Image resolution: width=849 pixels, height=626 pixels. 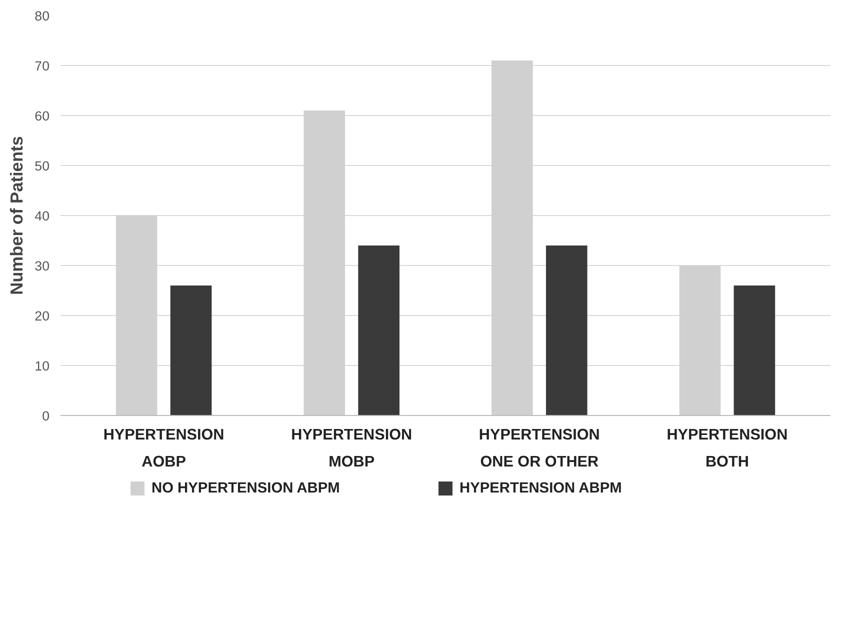 What do you see at coordinates (351, 448) in the screenshot?
I see `x-tick-label: HYPERTENSION MOBP` at bounding box center [351, 448].